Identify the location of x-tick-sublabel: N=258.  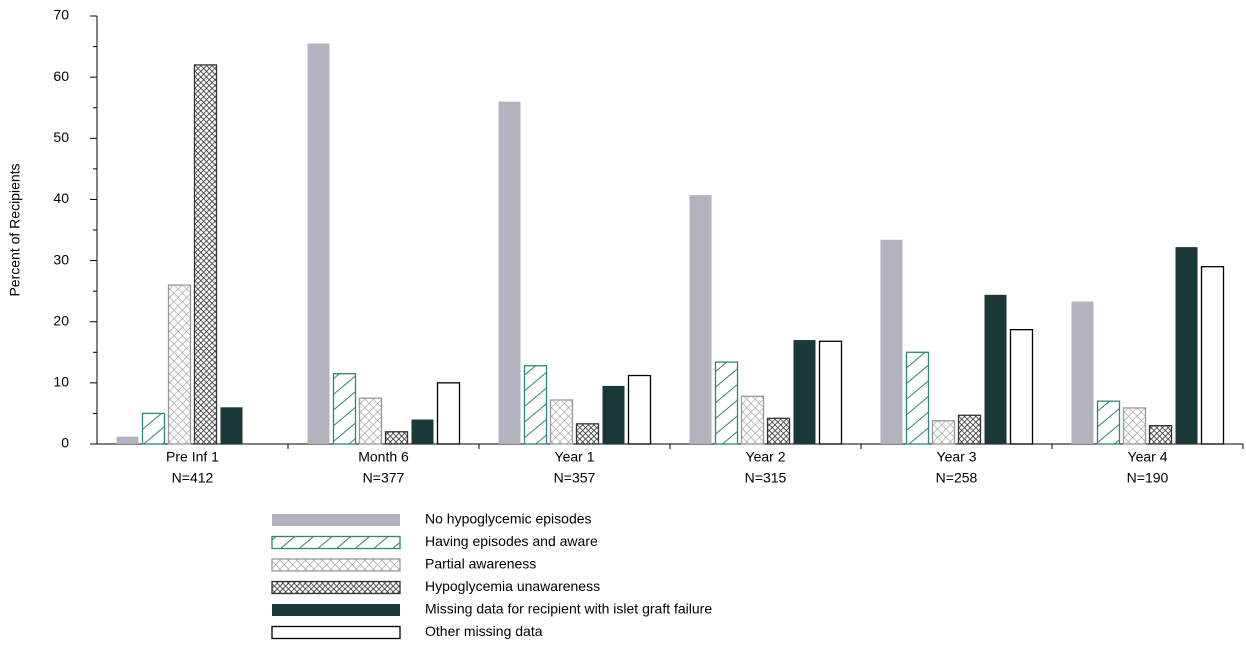
(957, 478).